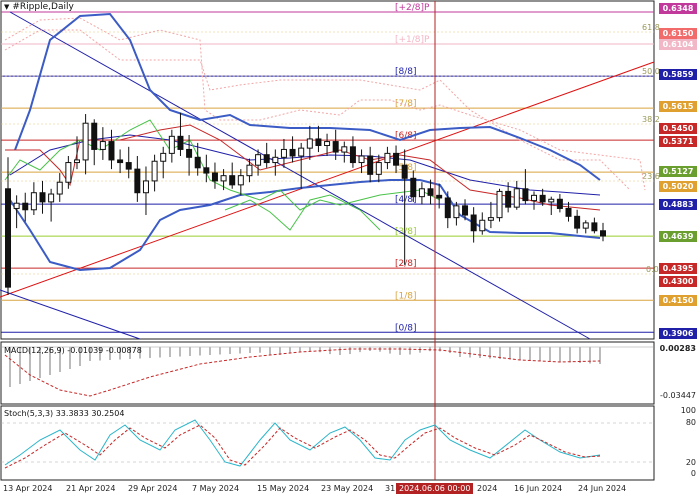 The height and width of the screenshot is (500, 700). Describe the element at coordinates (283, 488) in the screenshot. I see `date-label: 15 May 2024` at that location.